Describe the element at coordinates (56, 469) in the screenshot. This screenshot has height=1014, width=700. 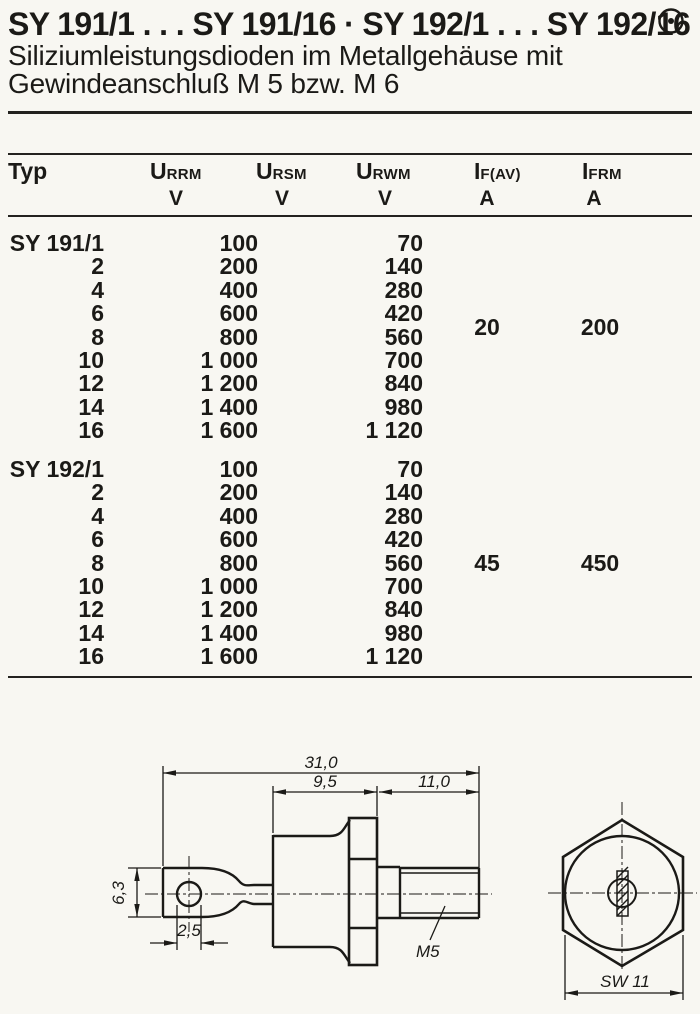
I see `cell-typ: SY 192/1` at that location.